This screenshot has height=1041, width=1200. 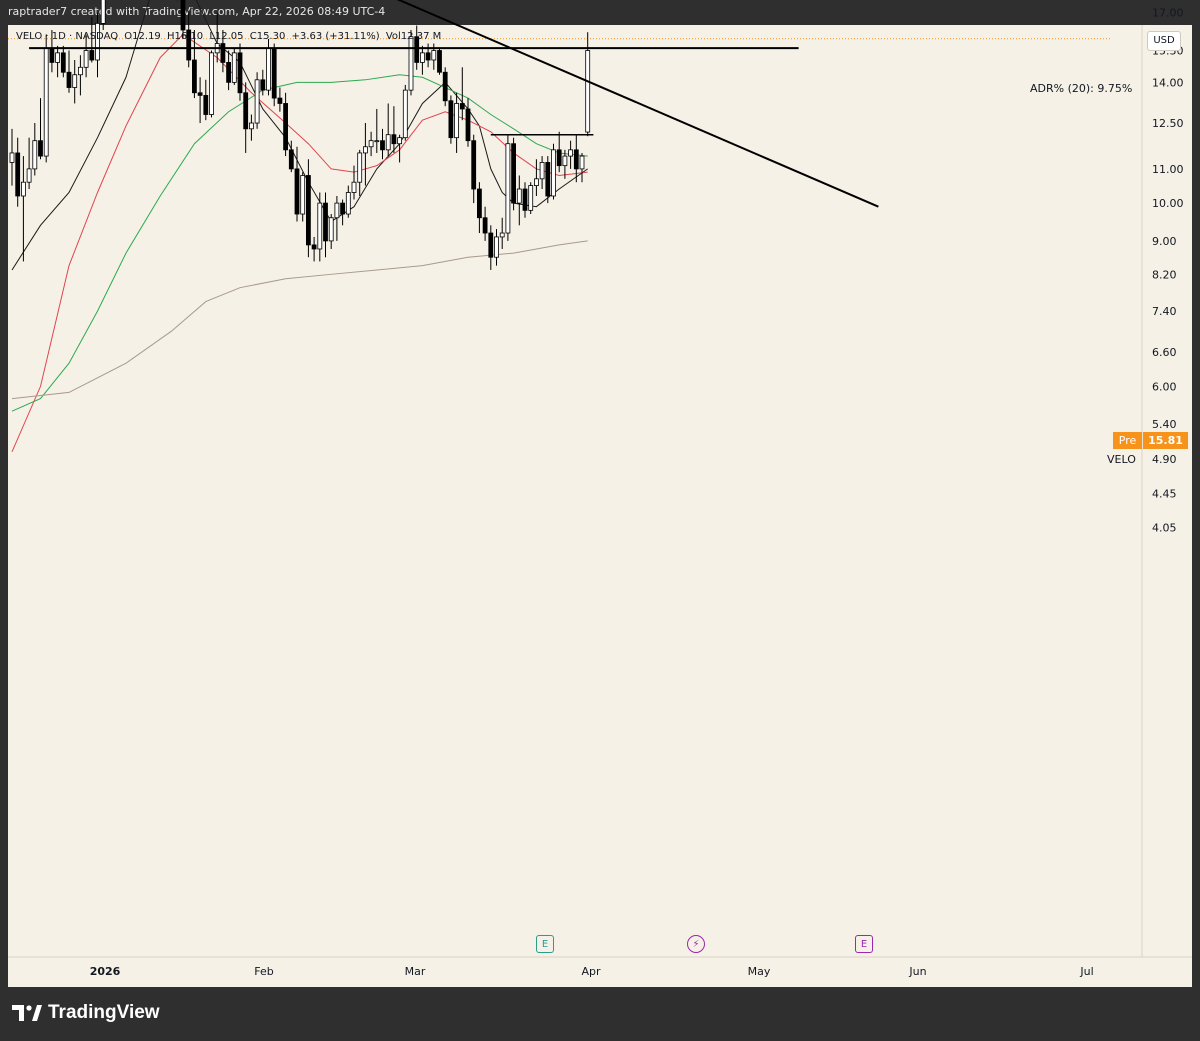 I want to click on y-tick-label: 6.00, so click(x=1164, y=386).